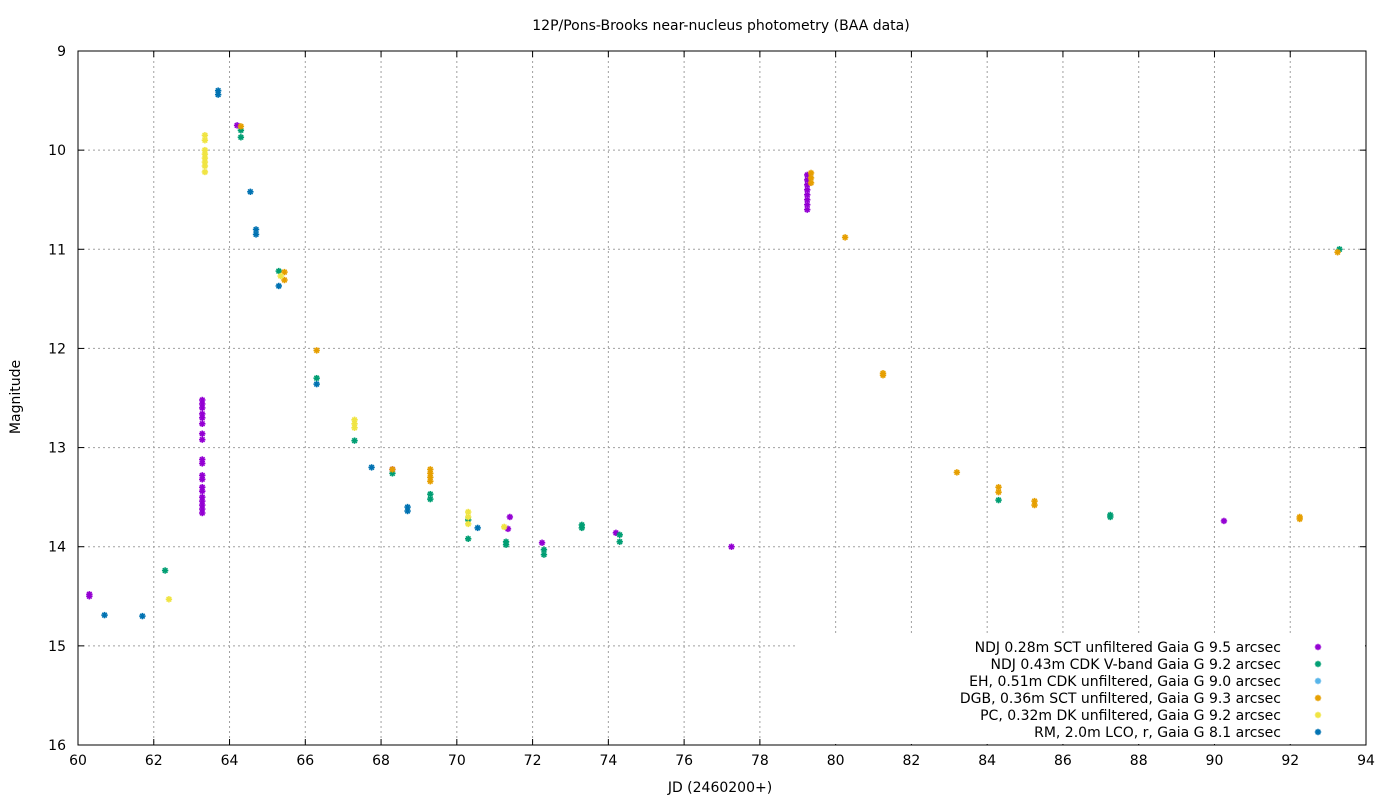 Image resolution: width=1400 pixels, height=800 pixels. I want to click on x-tick-label: 92, so click(1290, 761).